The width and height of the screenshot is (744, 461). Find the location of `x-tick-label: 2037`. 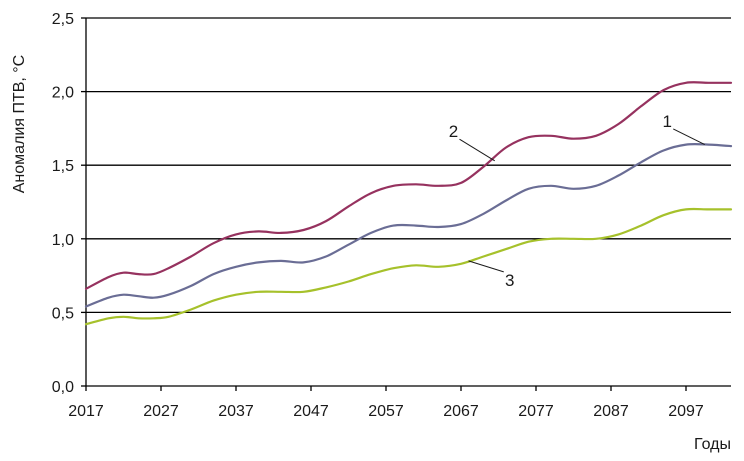

x-tick-label: 2037 is located at coordinates (236, 411).